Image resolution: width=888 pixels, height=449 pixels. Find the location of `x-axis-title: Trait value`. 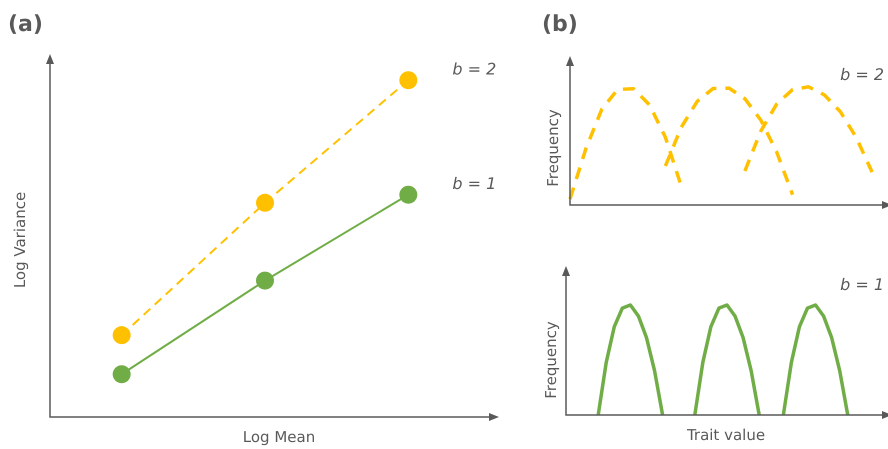

x-axis-title: Trait value is located at coordinates (726, 435).